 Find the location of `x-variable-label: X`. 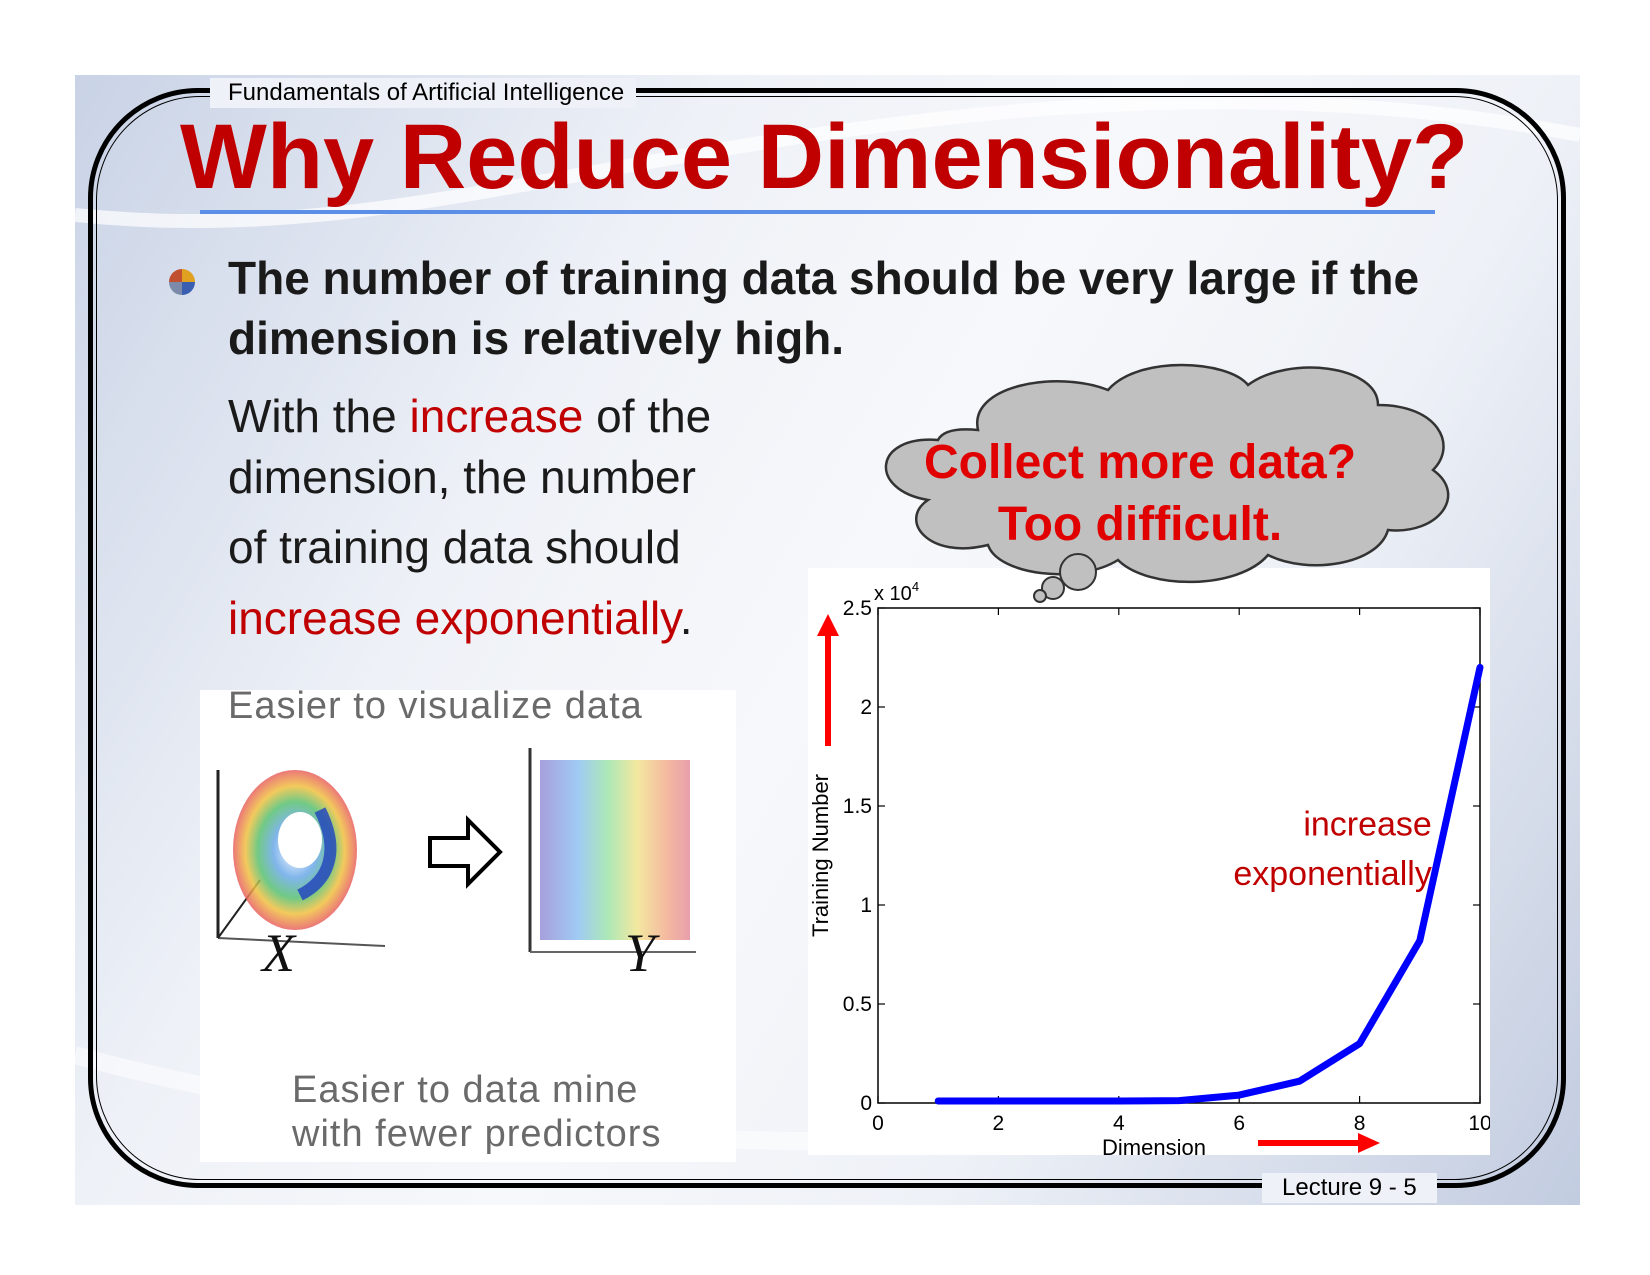

x-variable-label: X is located at coordinates (278, 953).